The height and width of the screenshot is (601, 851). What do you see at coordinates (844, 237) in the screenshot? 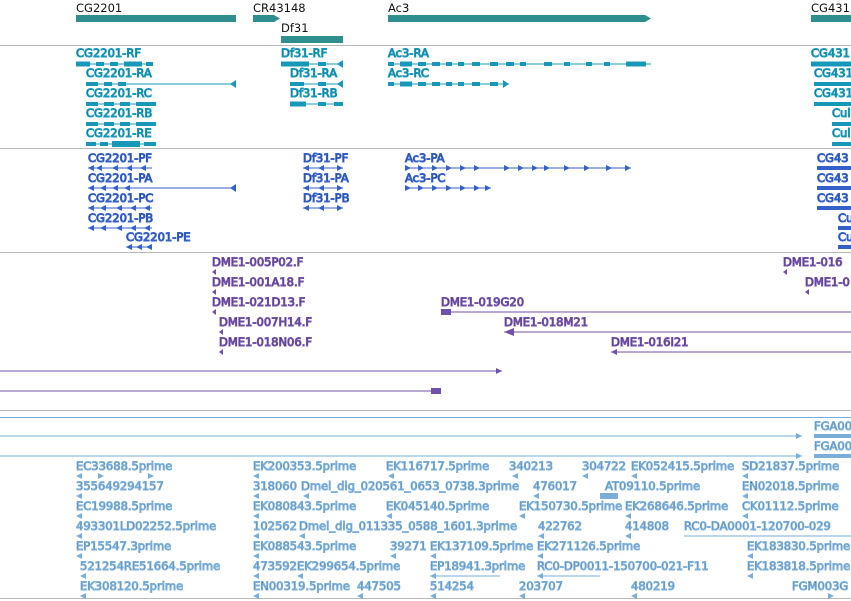
I see `protein-label: Cul` at bounding box center [844, 237].